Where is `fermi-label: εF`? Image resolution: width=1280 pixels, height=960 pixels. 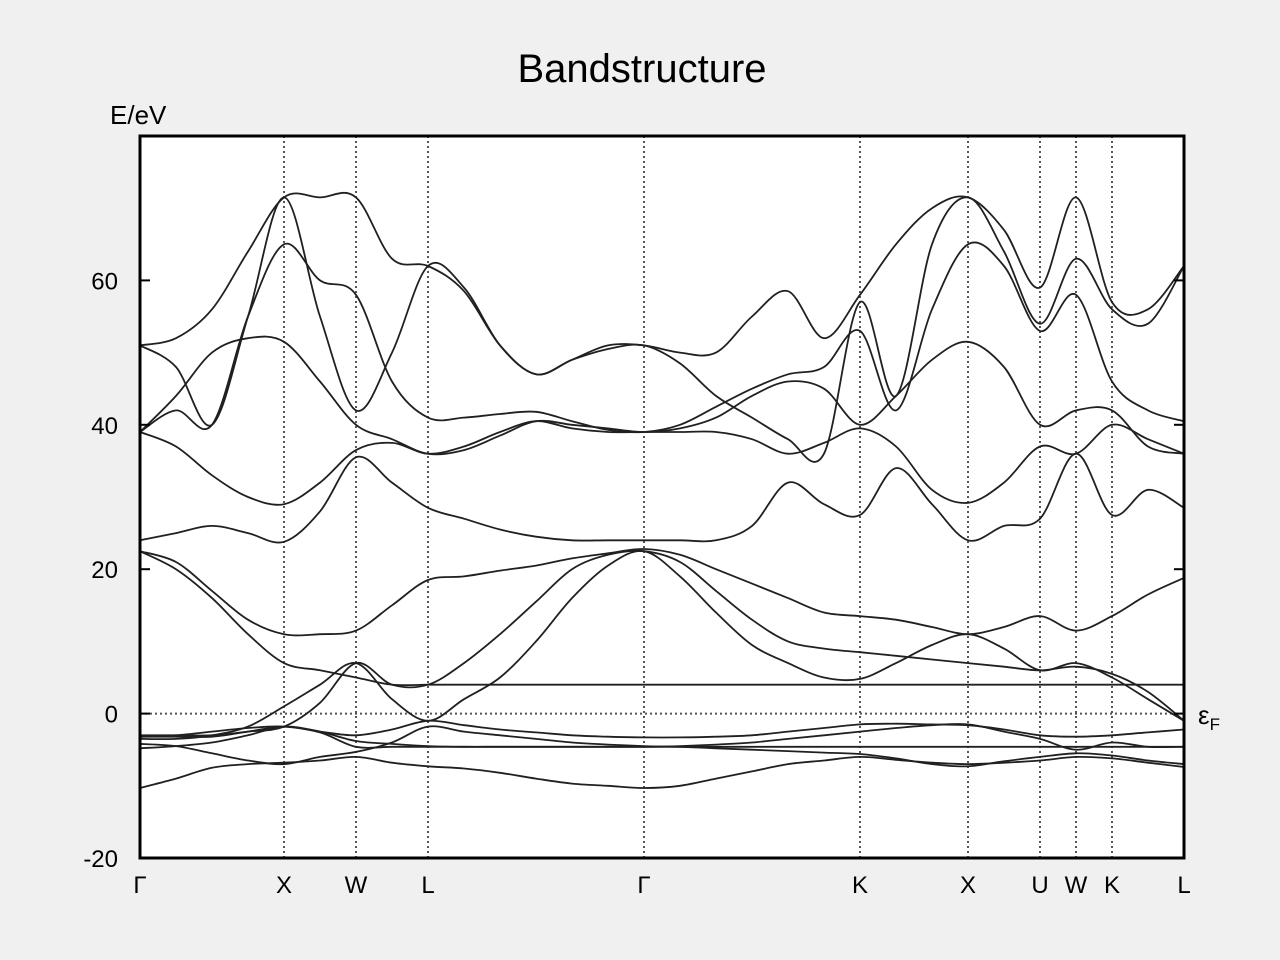
fermi-label: εF is located at coordinates (1209, 717).